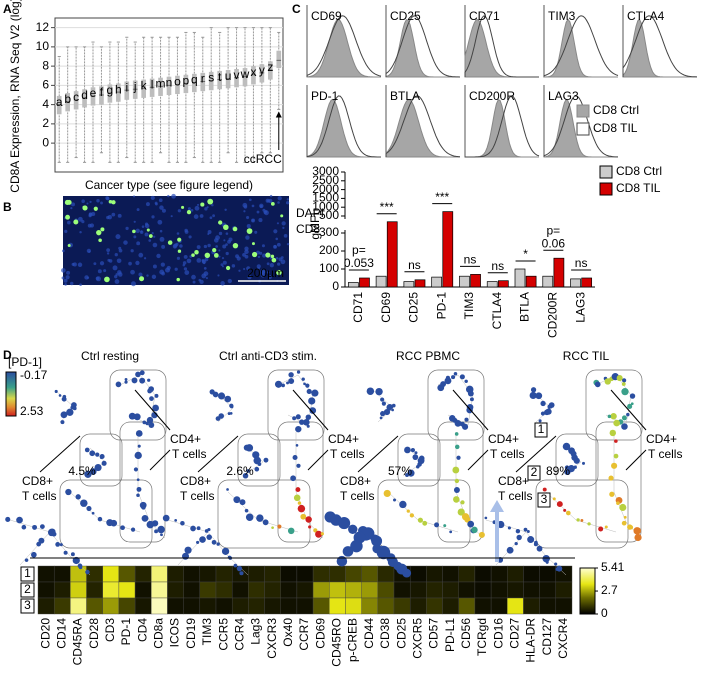 The height and width of the screenshot is (674, 706). Describe the element at coordinates (405, 16) in the screenshot. I see `histogram-label: CD25` at that location.